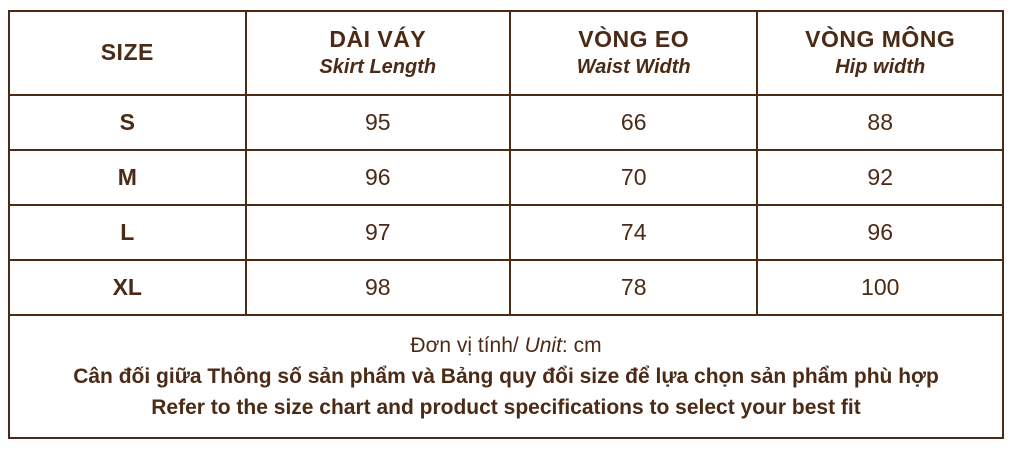  What do you see at coordinates (633, 66) in the screenshot?
I see `column-subtitle: Waist Width` at bounding box center [633, 66].